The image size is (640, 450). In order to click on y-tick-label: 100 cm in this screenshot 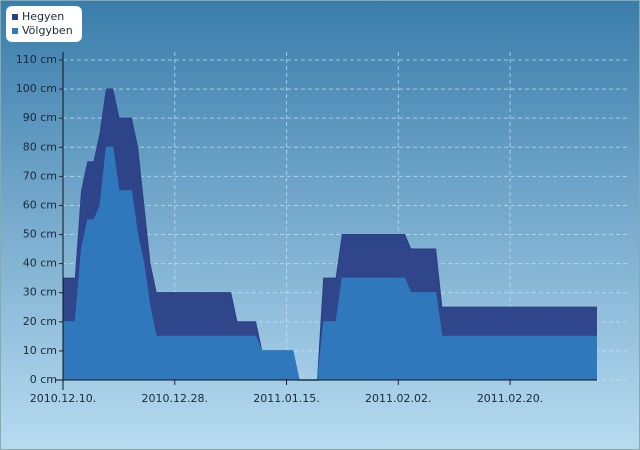, I will do `click(36, 88)`.